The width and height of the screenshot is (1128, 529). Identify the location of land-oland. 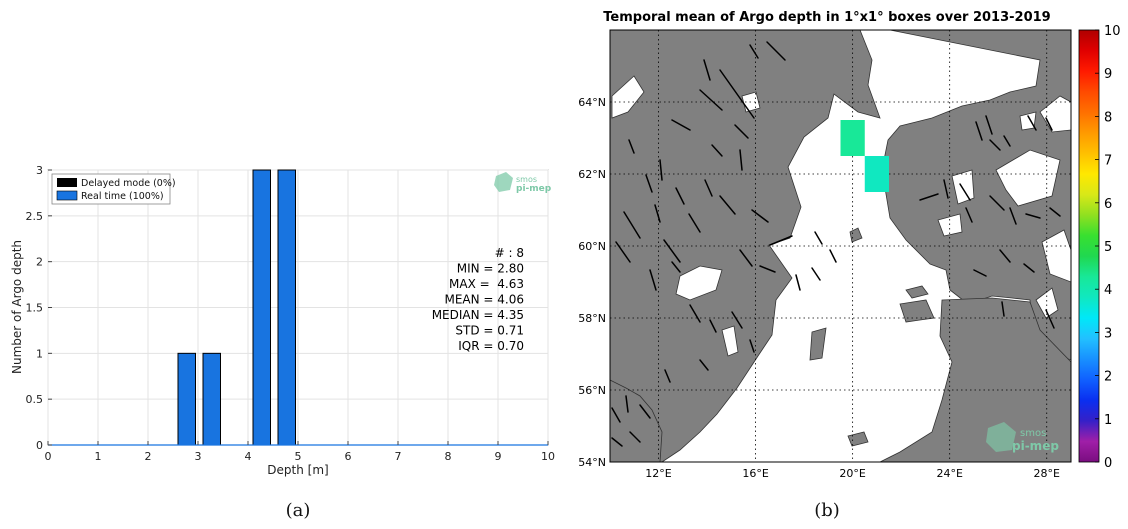
(818, 344).